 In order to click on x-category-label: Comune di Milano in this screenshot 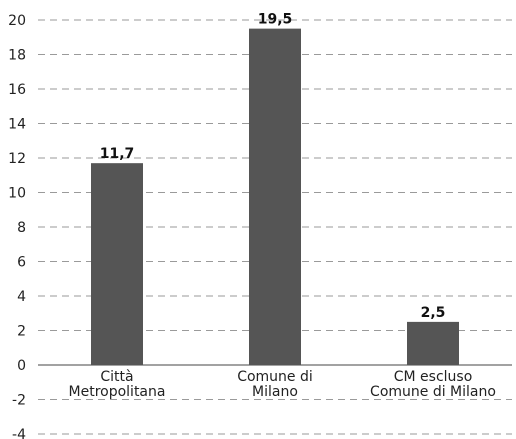, I will do `click(275, 384)`.